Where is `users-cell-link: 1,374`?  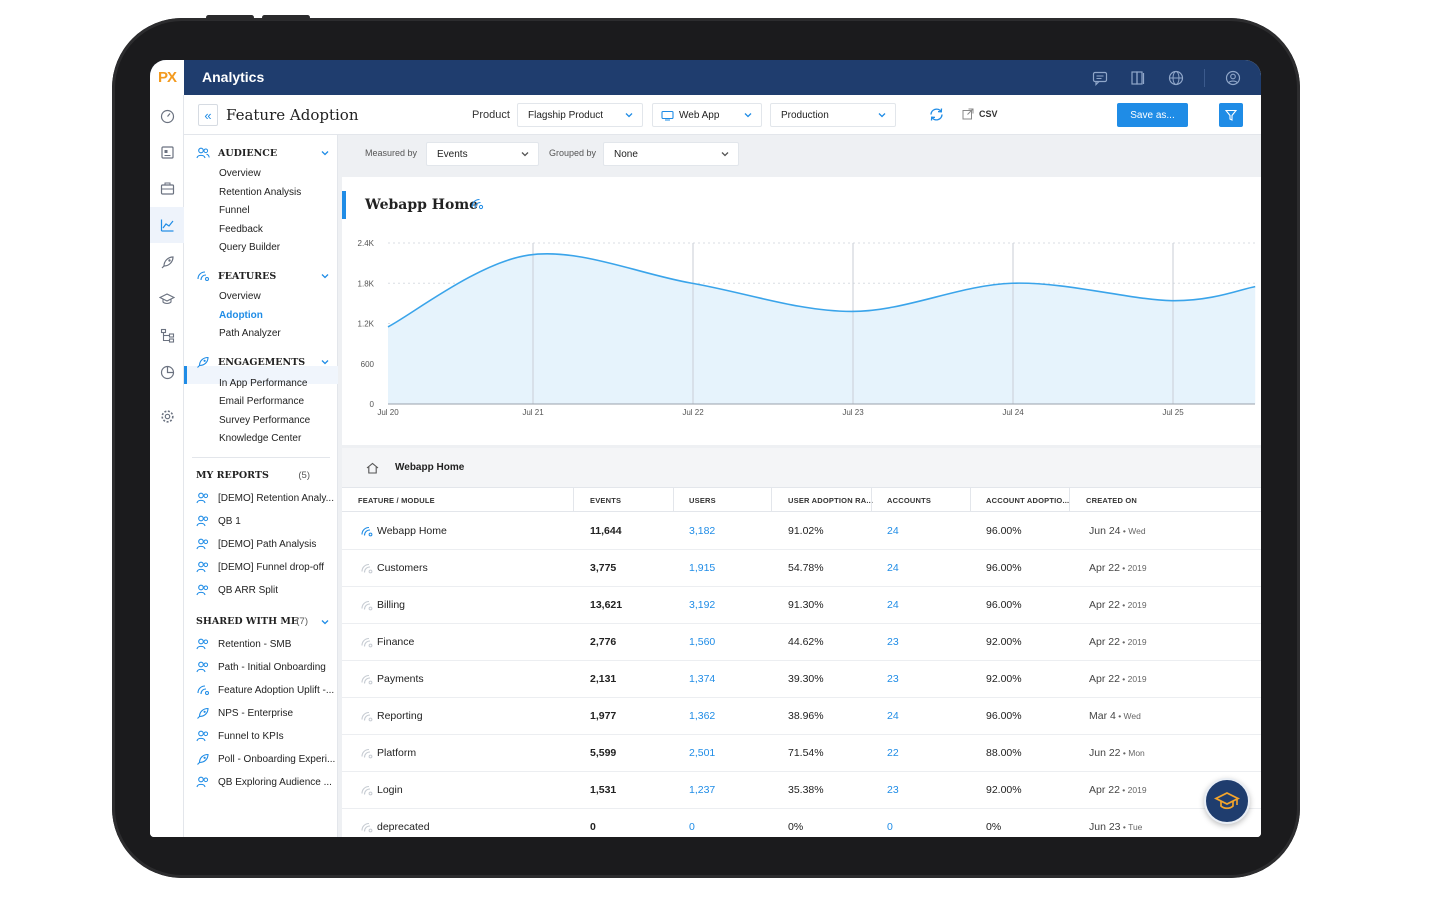 users-cell-link: 1,374 is located at coordinates (702, 679).